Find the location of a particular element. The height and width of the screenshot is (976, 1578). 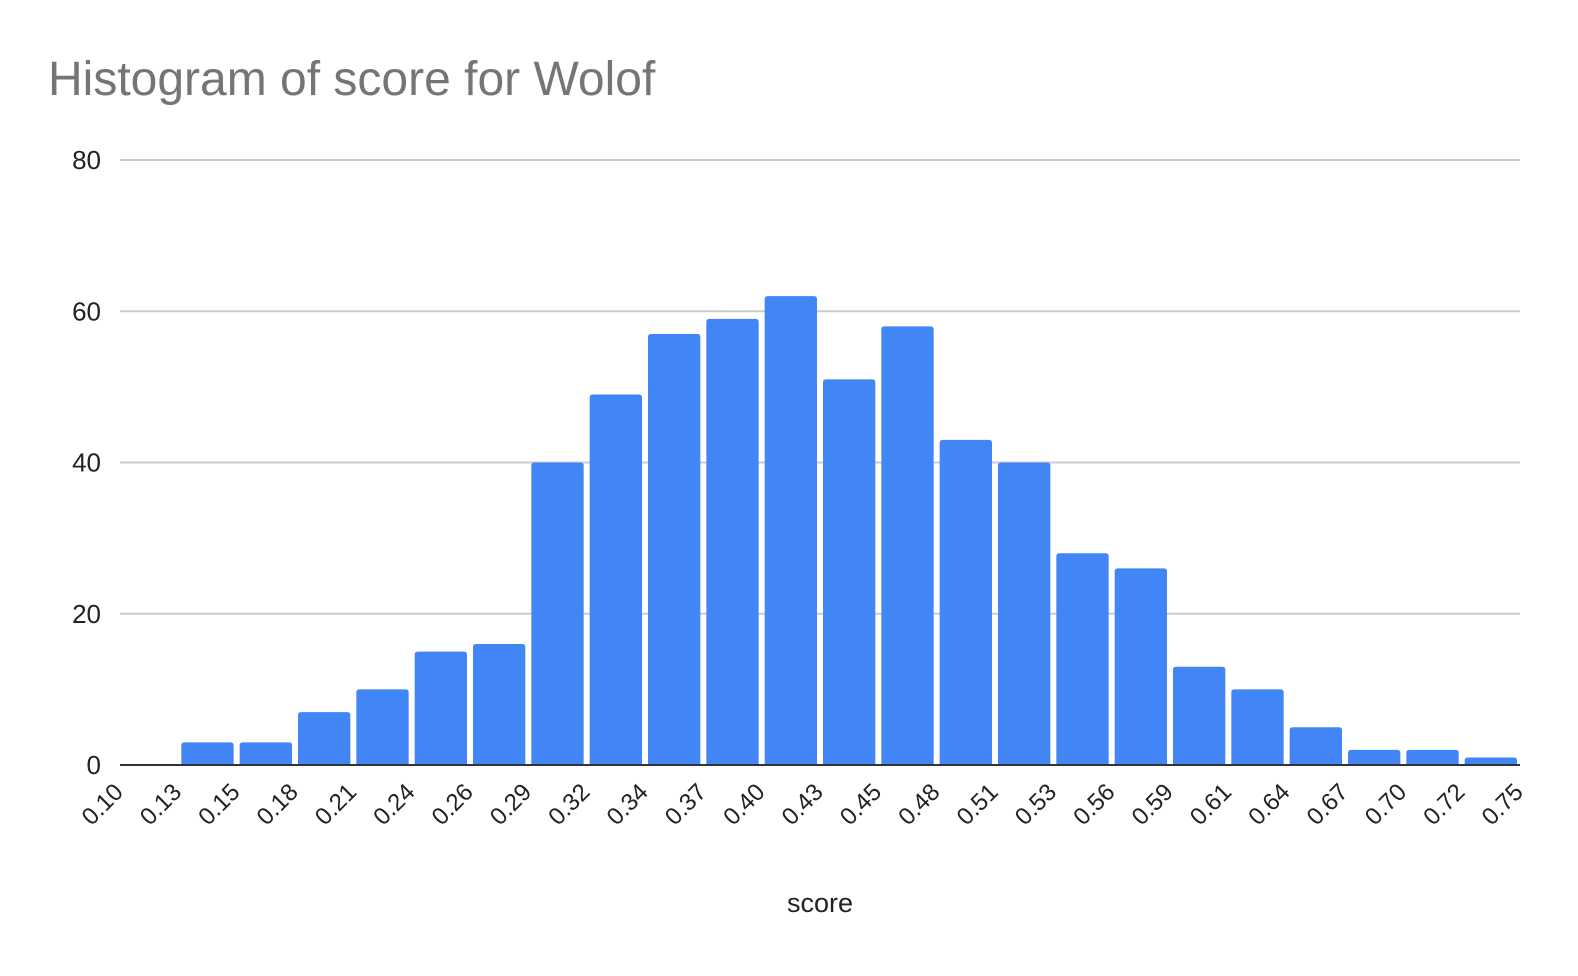

x-tick-label: 0.21 is located at coordinates (336, 805).